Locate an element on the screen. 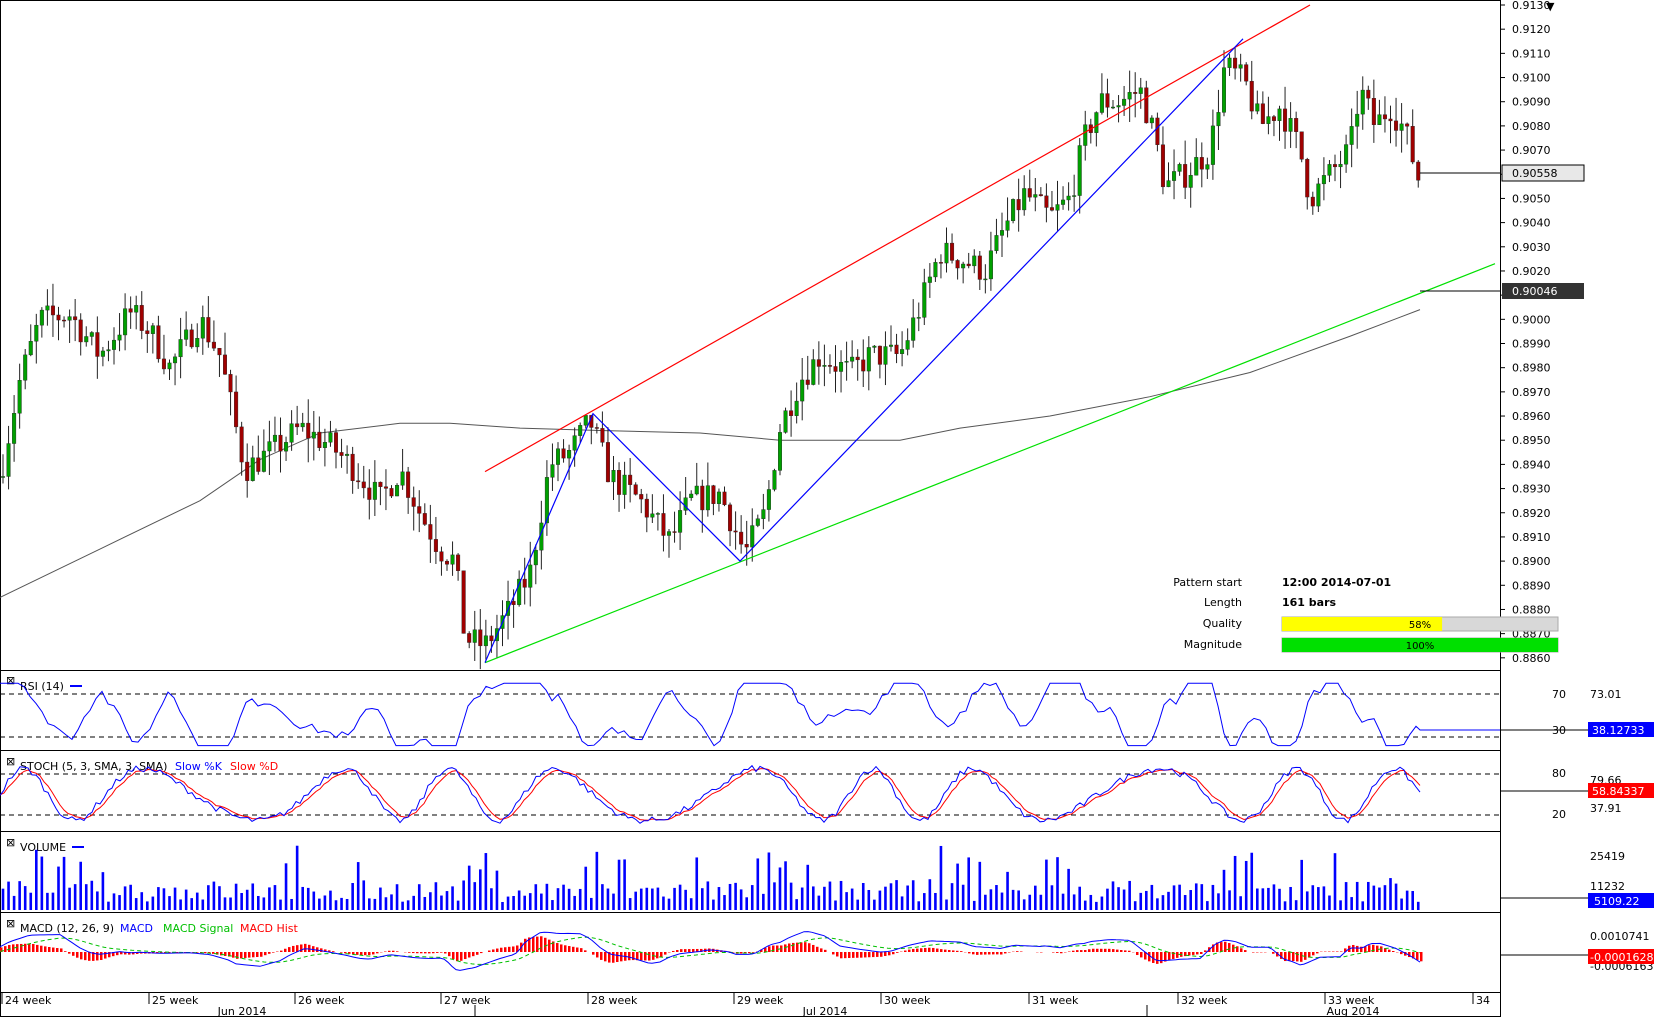  volume-tick-top: 25419 is located at coordinates (1607, 856).